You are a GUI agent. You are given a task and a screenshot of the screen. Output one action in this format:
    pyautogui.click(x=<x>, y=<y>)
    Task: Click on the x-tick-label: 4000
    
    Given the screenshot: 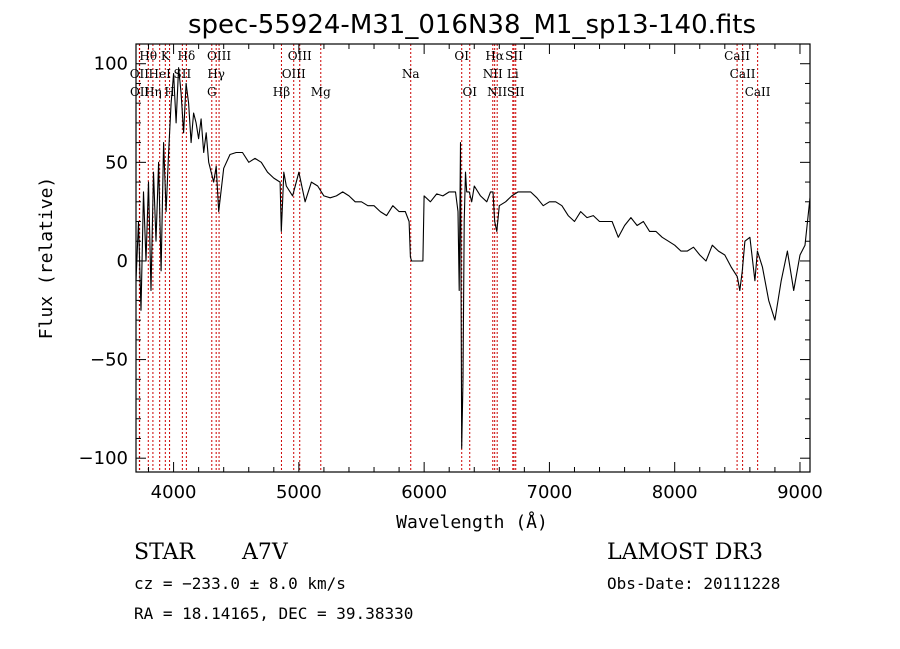 What is the action you would take?
    pyautogui.click(x=174, y=492)
    